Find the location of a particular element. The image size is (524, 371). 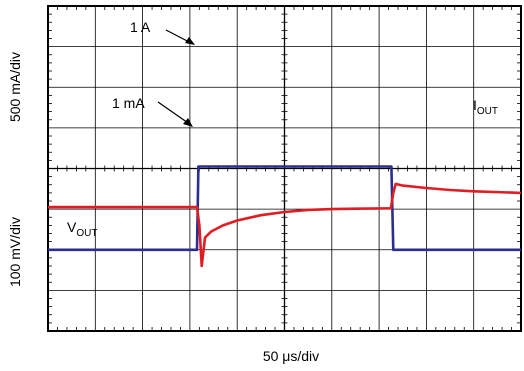

annotation-1ma-arrowhead is located at coordinates (188, 122).